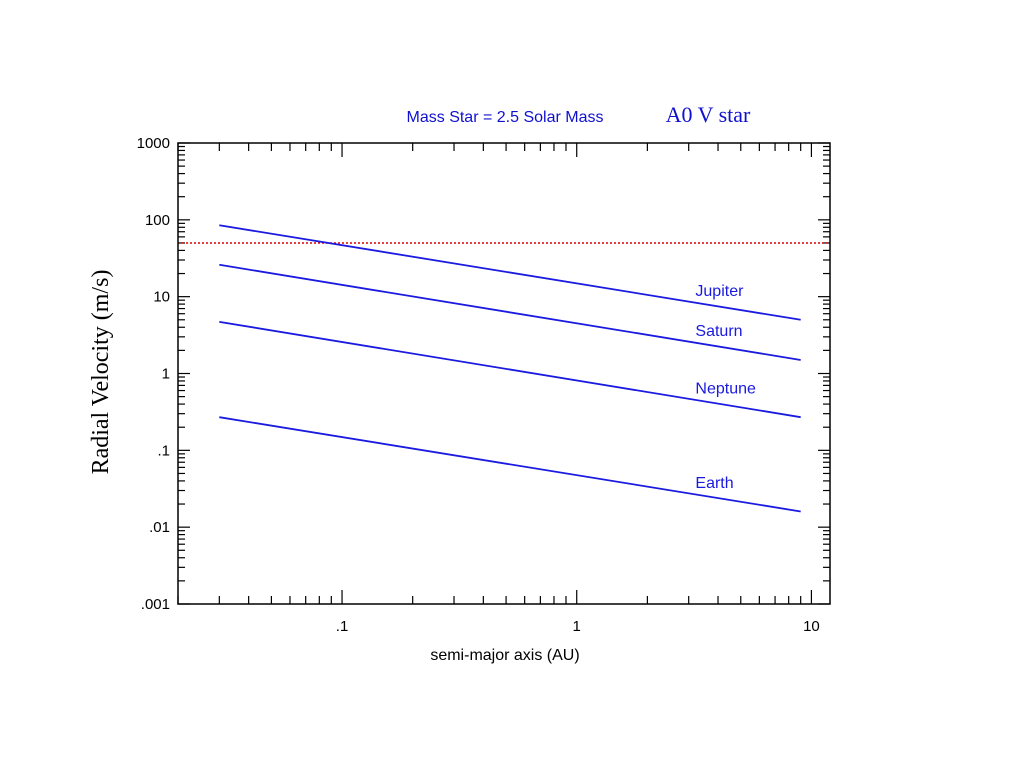 This screenshot has width=1024, height=768. What do you see at coordinates (719, 291) in the screenshot?
I see `series-label-jupiter: Jupiter` at bounding box center [719, 291].